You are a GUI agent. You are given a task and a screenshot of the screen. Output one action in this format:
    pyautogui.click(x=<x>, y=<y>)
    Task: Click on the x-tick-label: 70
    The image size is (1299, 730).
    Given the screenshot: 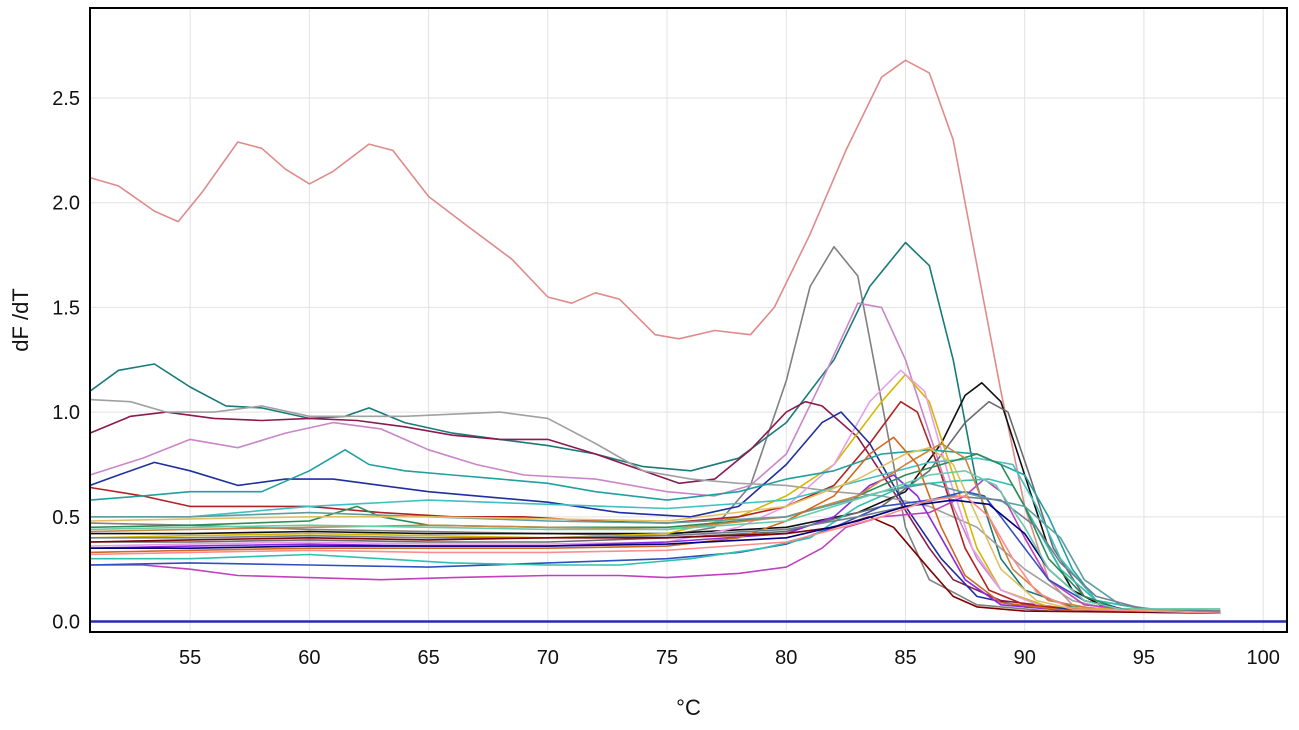 What is the action you would take?
    pyautogui.click(x=548, y=658)
    